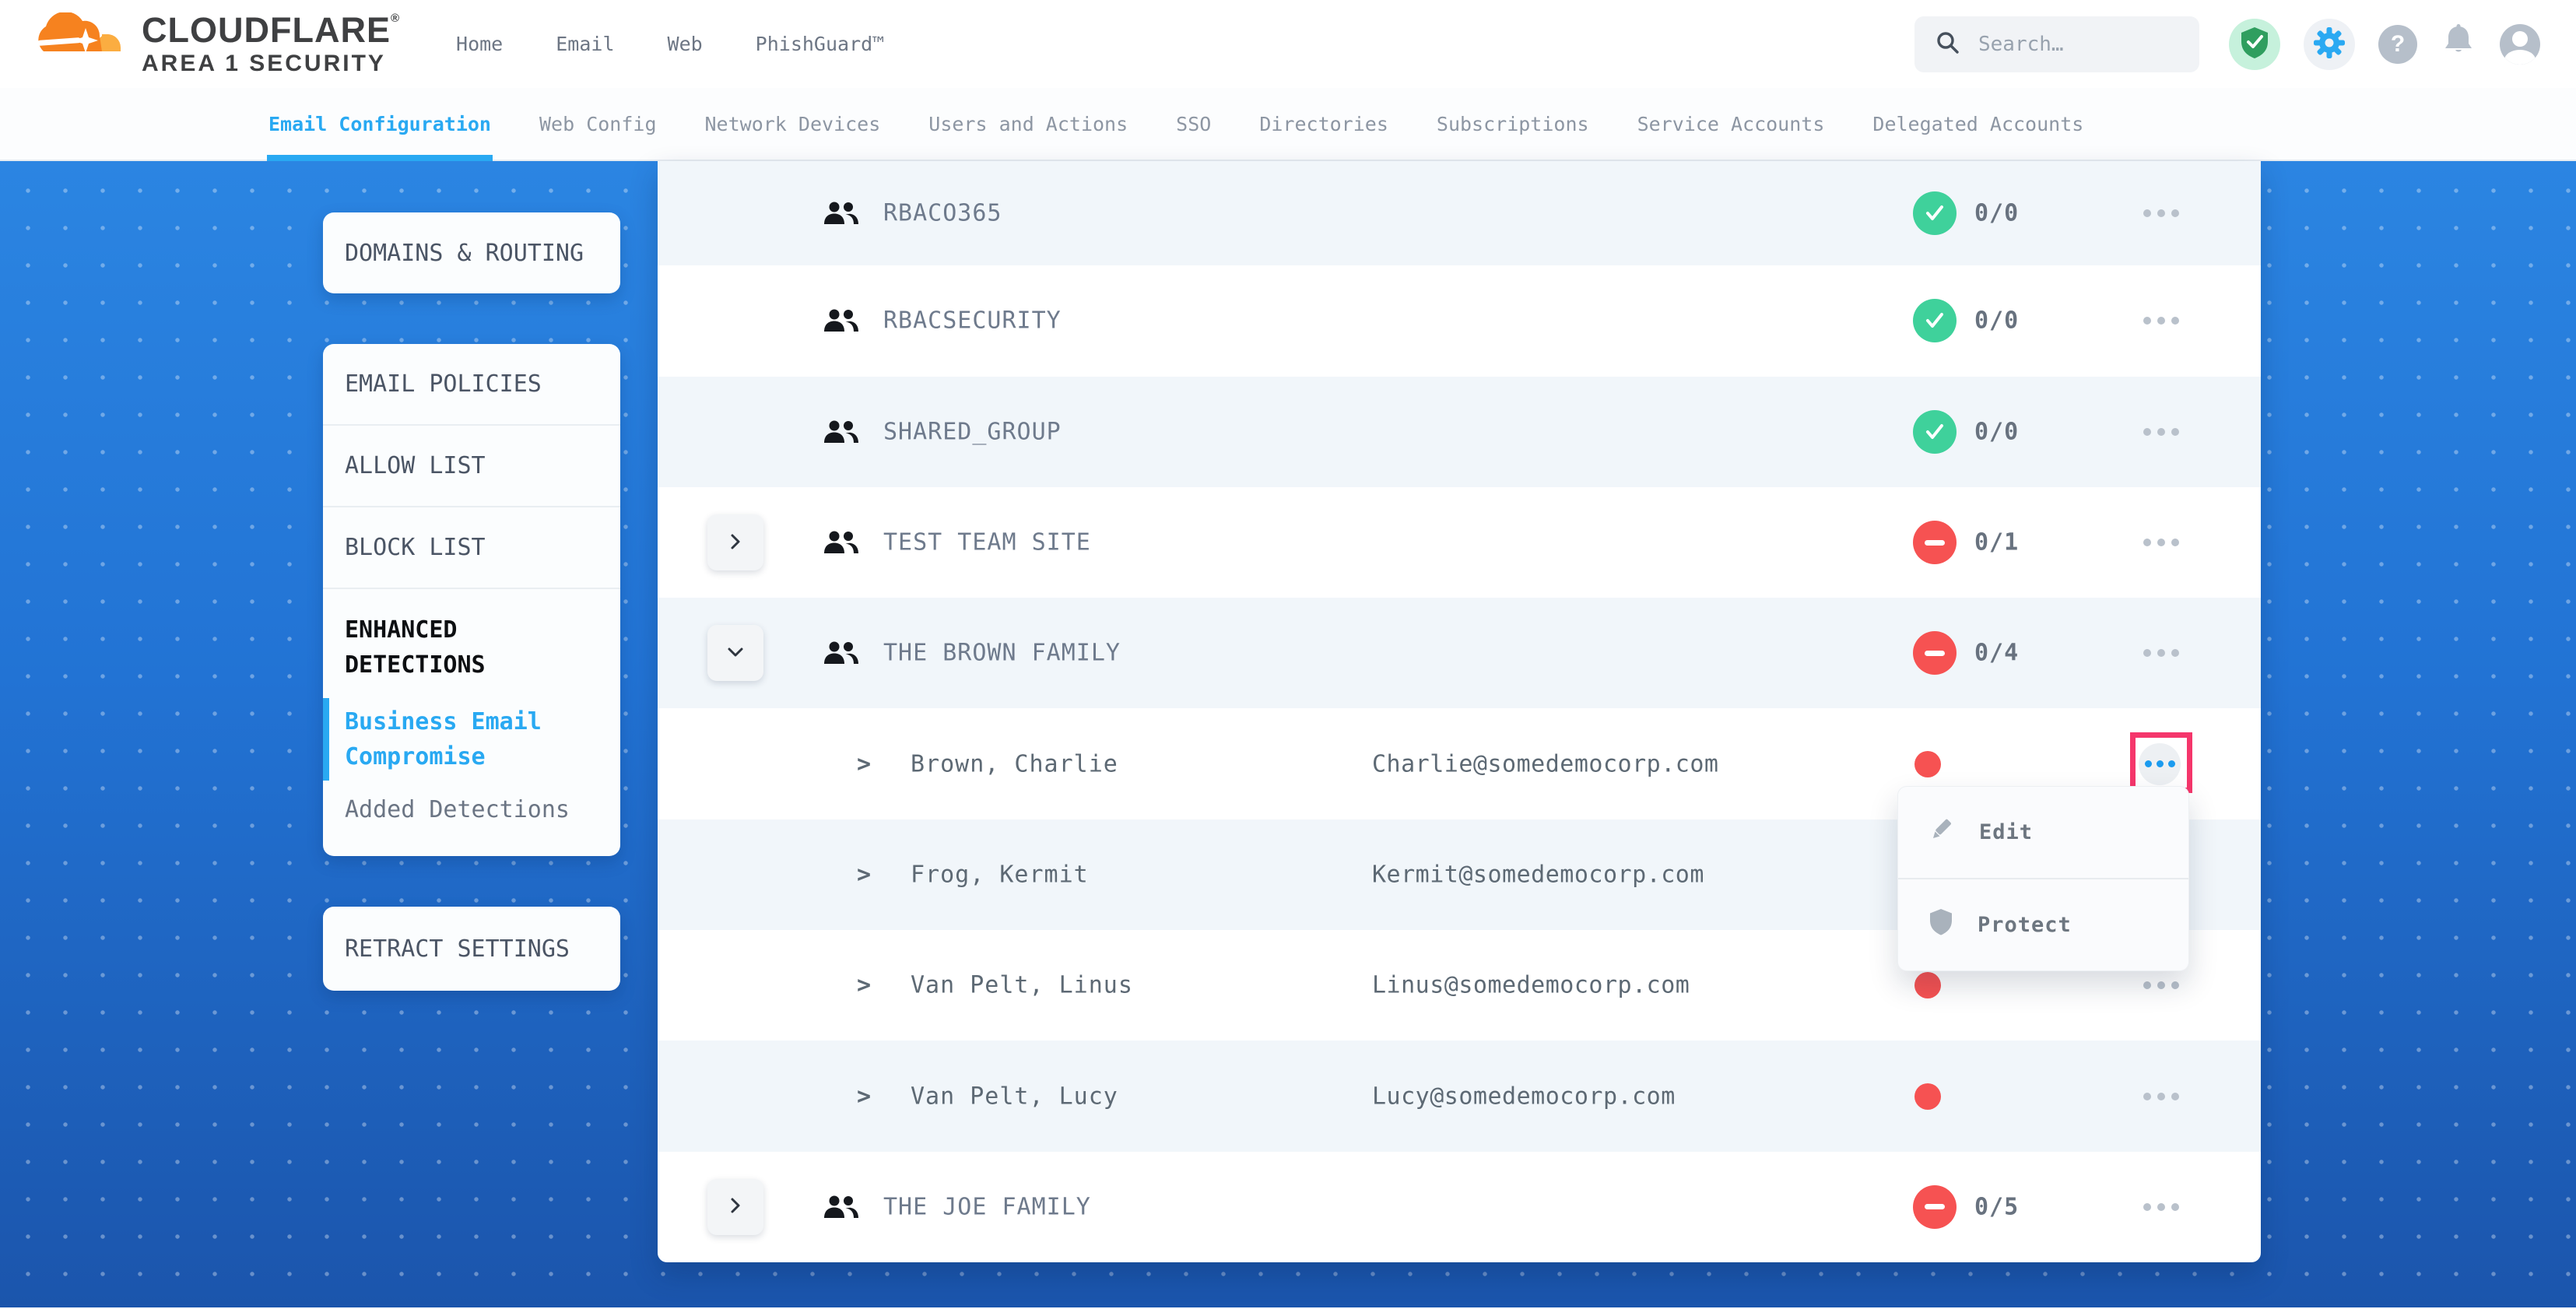  What do you see at coordinates (396, 18) in the screenshot?
I see `registered-mark: ®` at bounding box center [396, 18].